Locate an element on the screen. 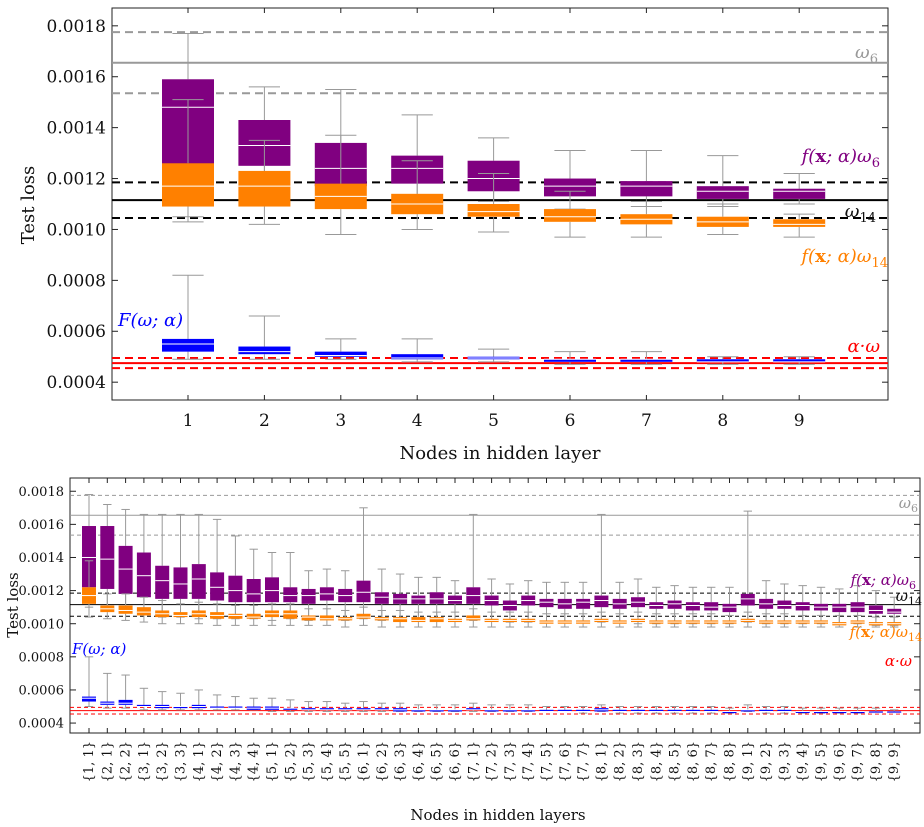  x-tick-label: {8, 8} is located at coordinates (730, 761).